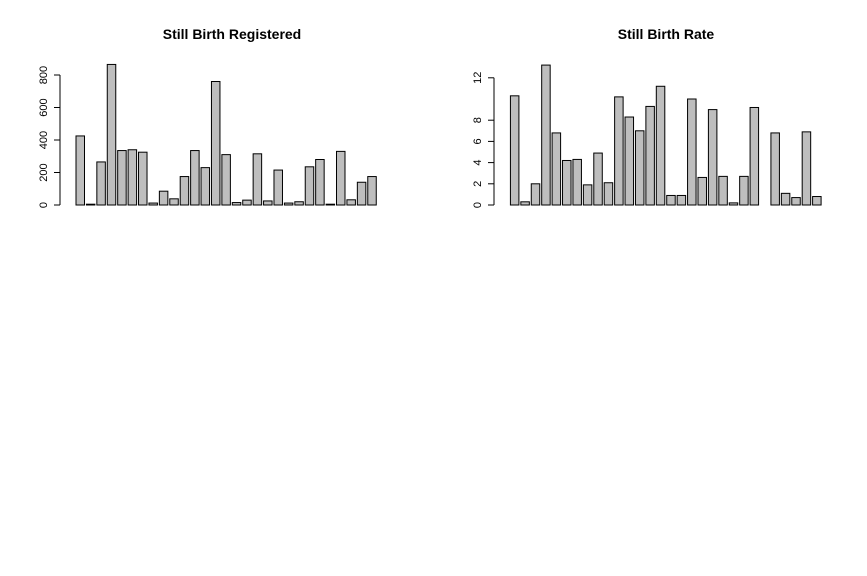  Describe the element at coordinates (478, 163) in the screenshot. I see `y-tick-label: 4` at that location.